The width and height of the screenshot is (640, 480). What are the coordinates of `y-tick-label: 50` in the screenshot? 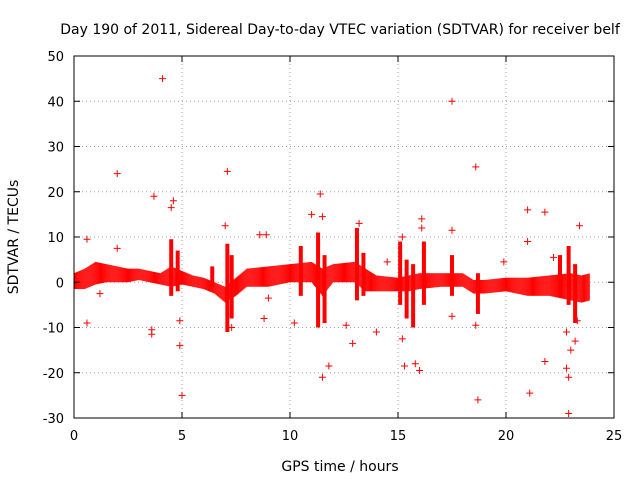 It's located at (55, 57).